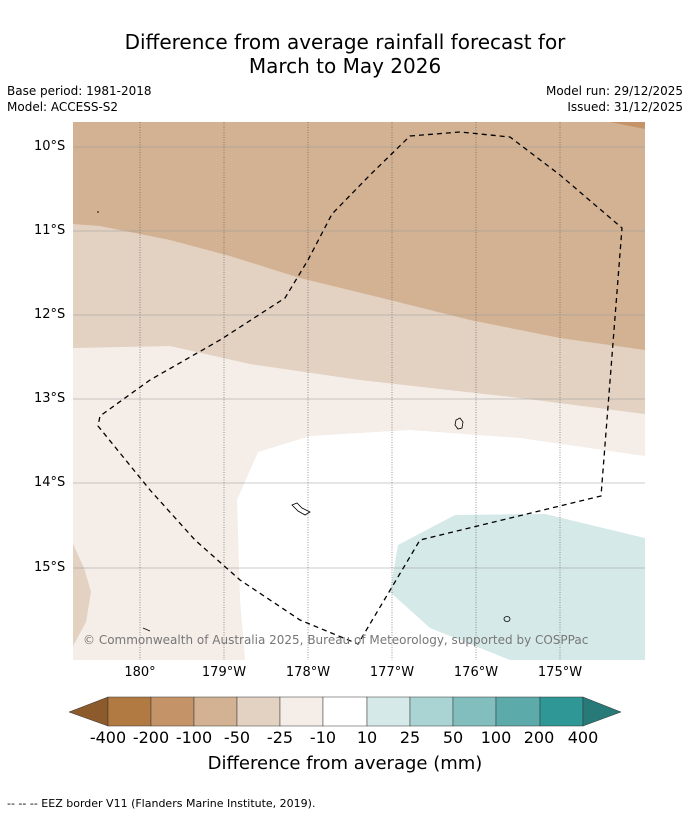 The width and height of the screenshot is (690, 816). What do you see at coordinates (50, 398) in the screenshot?
I see `lat-label: 13°S` at bounding box center [50, 398].